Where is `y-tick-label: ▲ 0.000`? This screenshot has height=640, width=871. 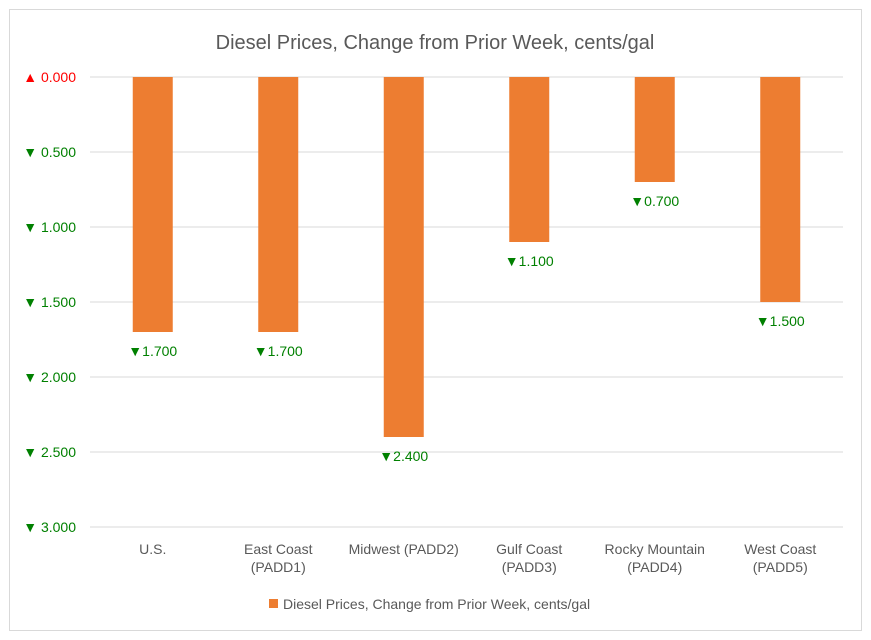
y-tick-label: ▲ 0.000 is located at coordinates (49, 77).